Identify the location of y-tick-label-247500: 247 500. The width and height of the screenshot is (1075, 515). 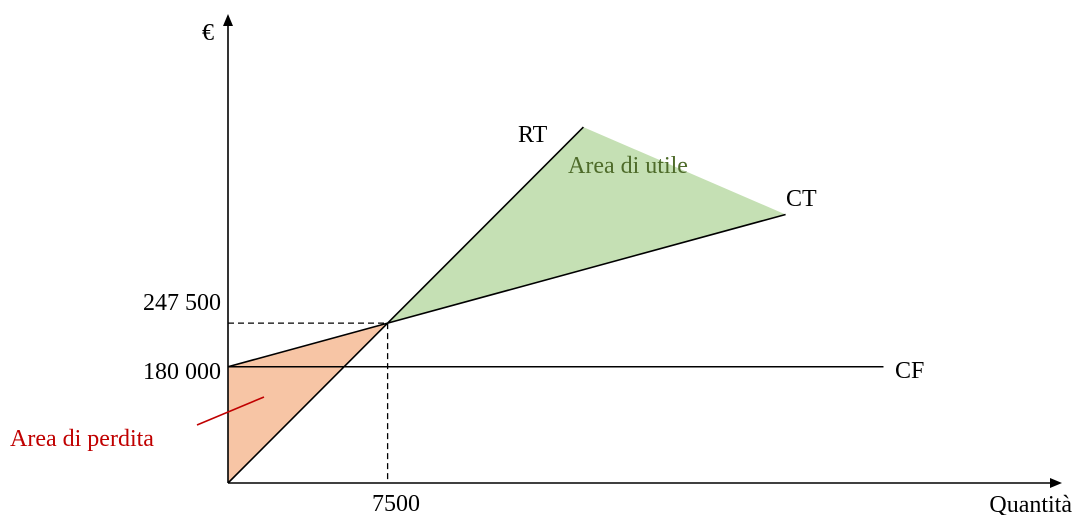
(182, 303).